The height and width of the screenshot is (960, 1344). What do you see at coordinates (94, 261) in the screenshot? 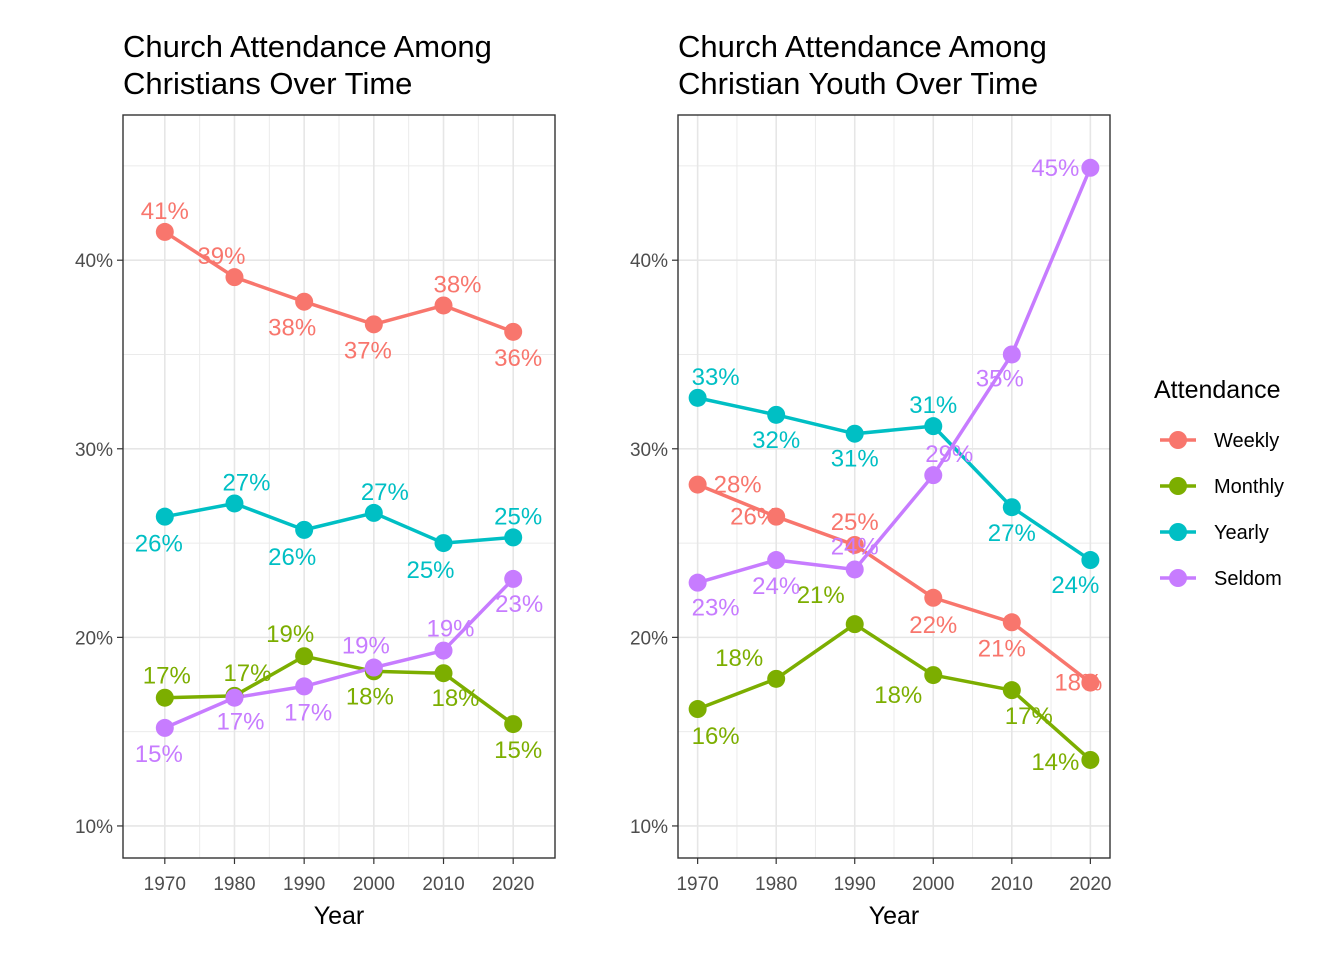
I see `y-tick-label: 40%` at bounding box center [94, 261].